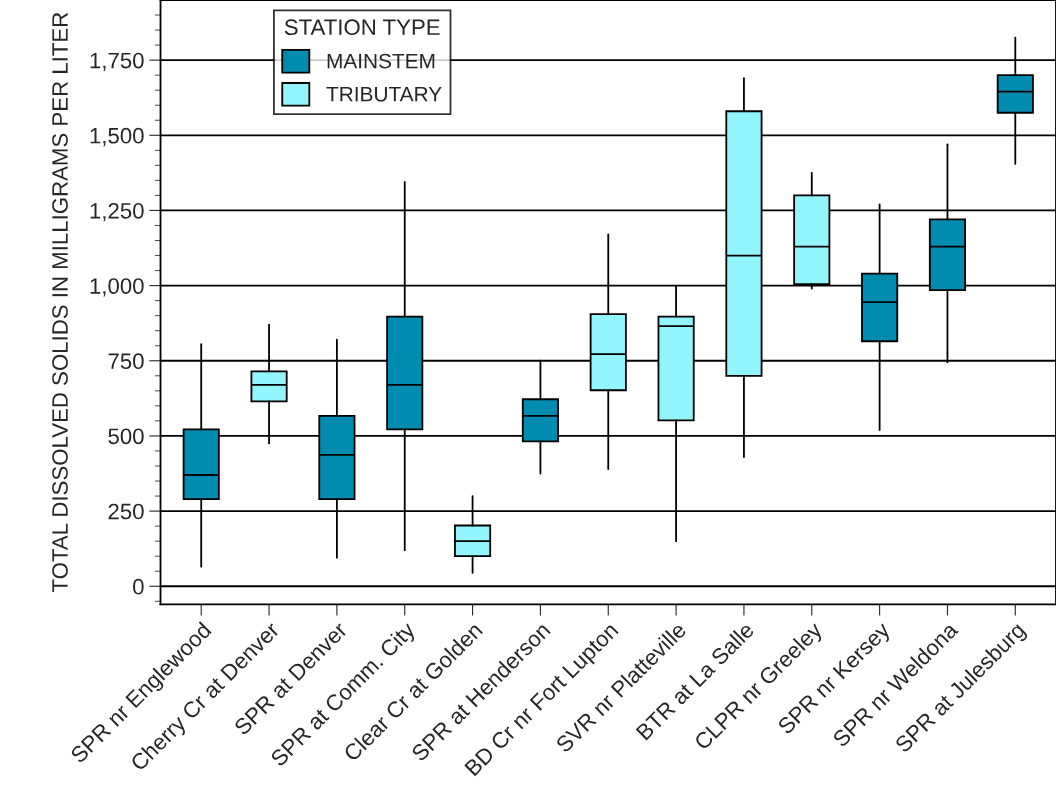  I want to click on legend-label: TRIBUTARY, so click(384, 94).